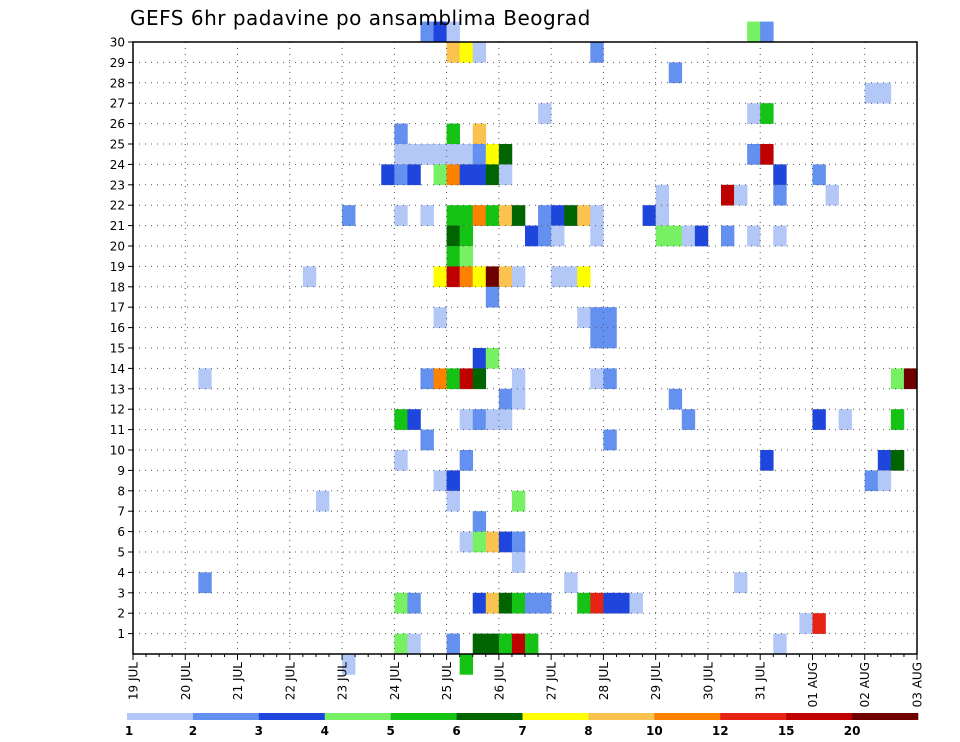 The width and height of the screenshot is (960, 742). Describe the element at coordinates (918, 684) in the screenshot. I see `x-tick-label: 03 AUG` at that location.